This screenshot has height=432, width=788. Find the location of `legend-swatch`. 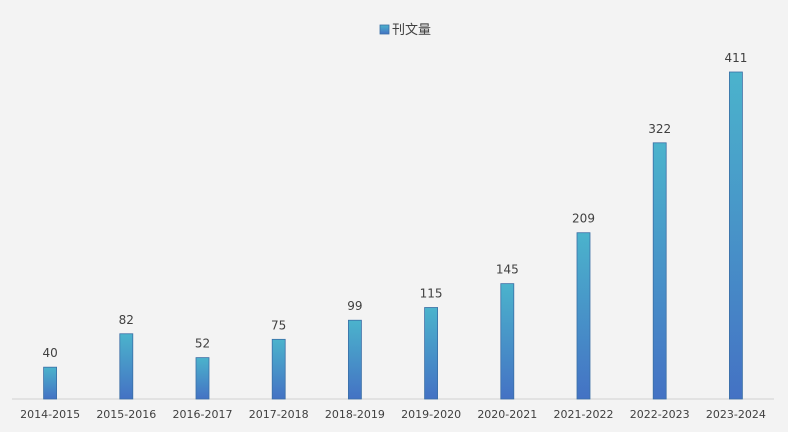

legend-swatch is located at coordinates (384, 29).